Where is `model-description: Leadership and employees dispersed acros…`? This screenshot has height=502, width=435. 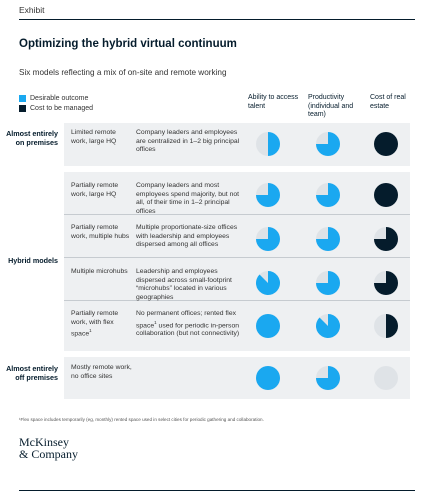
model-description: Leadership and employees dispersed acros… is located at coordinates (184, 284).